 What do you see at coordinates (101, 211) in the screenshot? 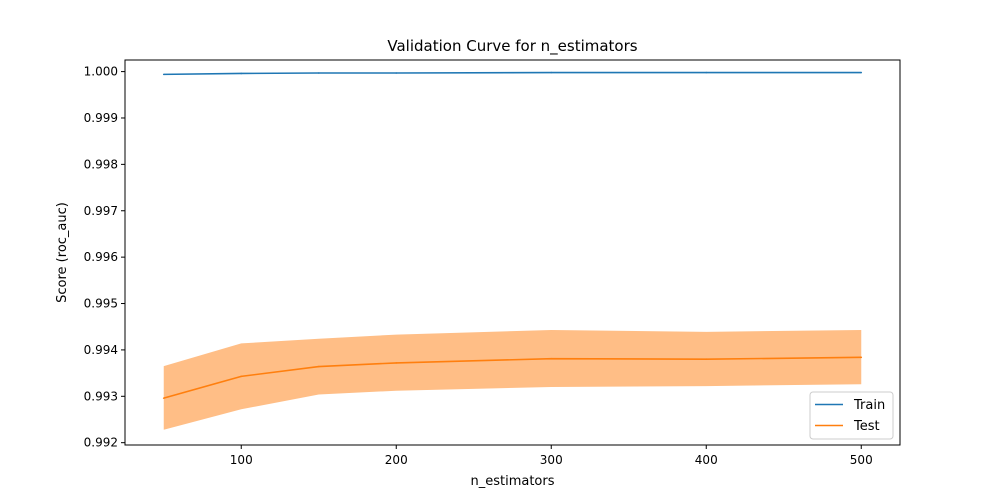
I see `y-tick-label: 0.997` at bounding box center [101, 211].